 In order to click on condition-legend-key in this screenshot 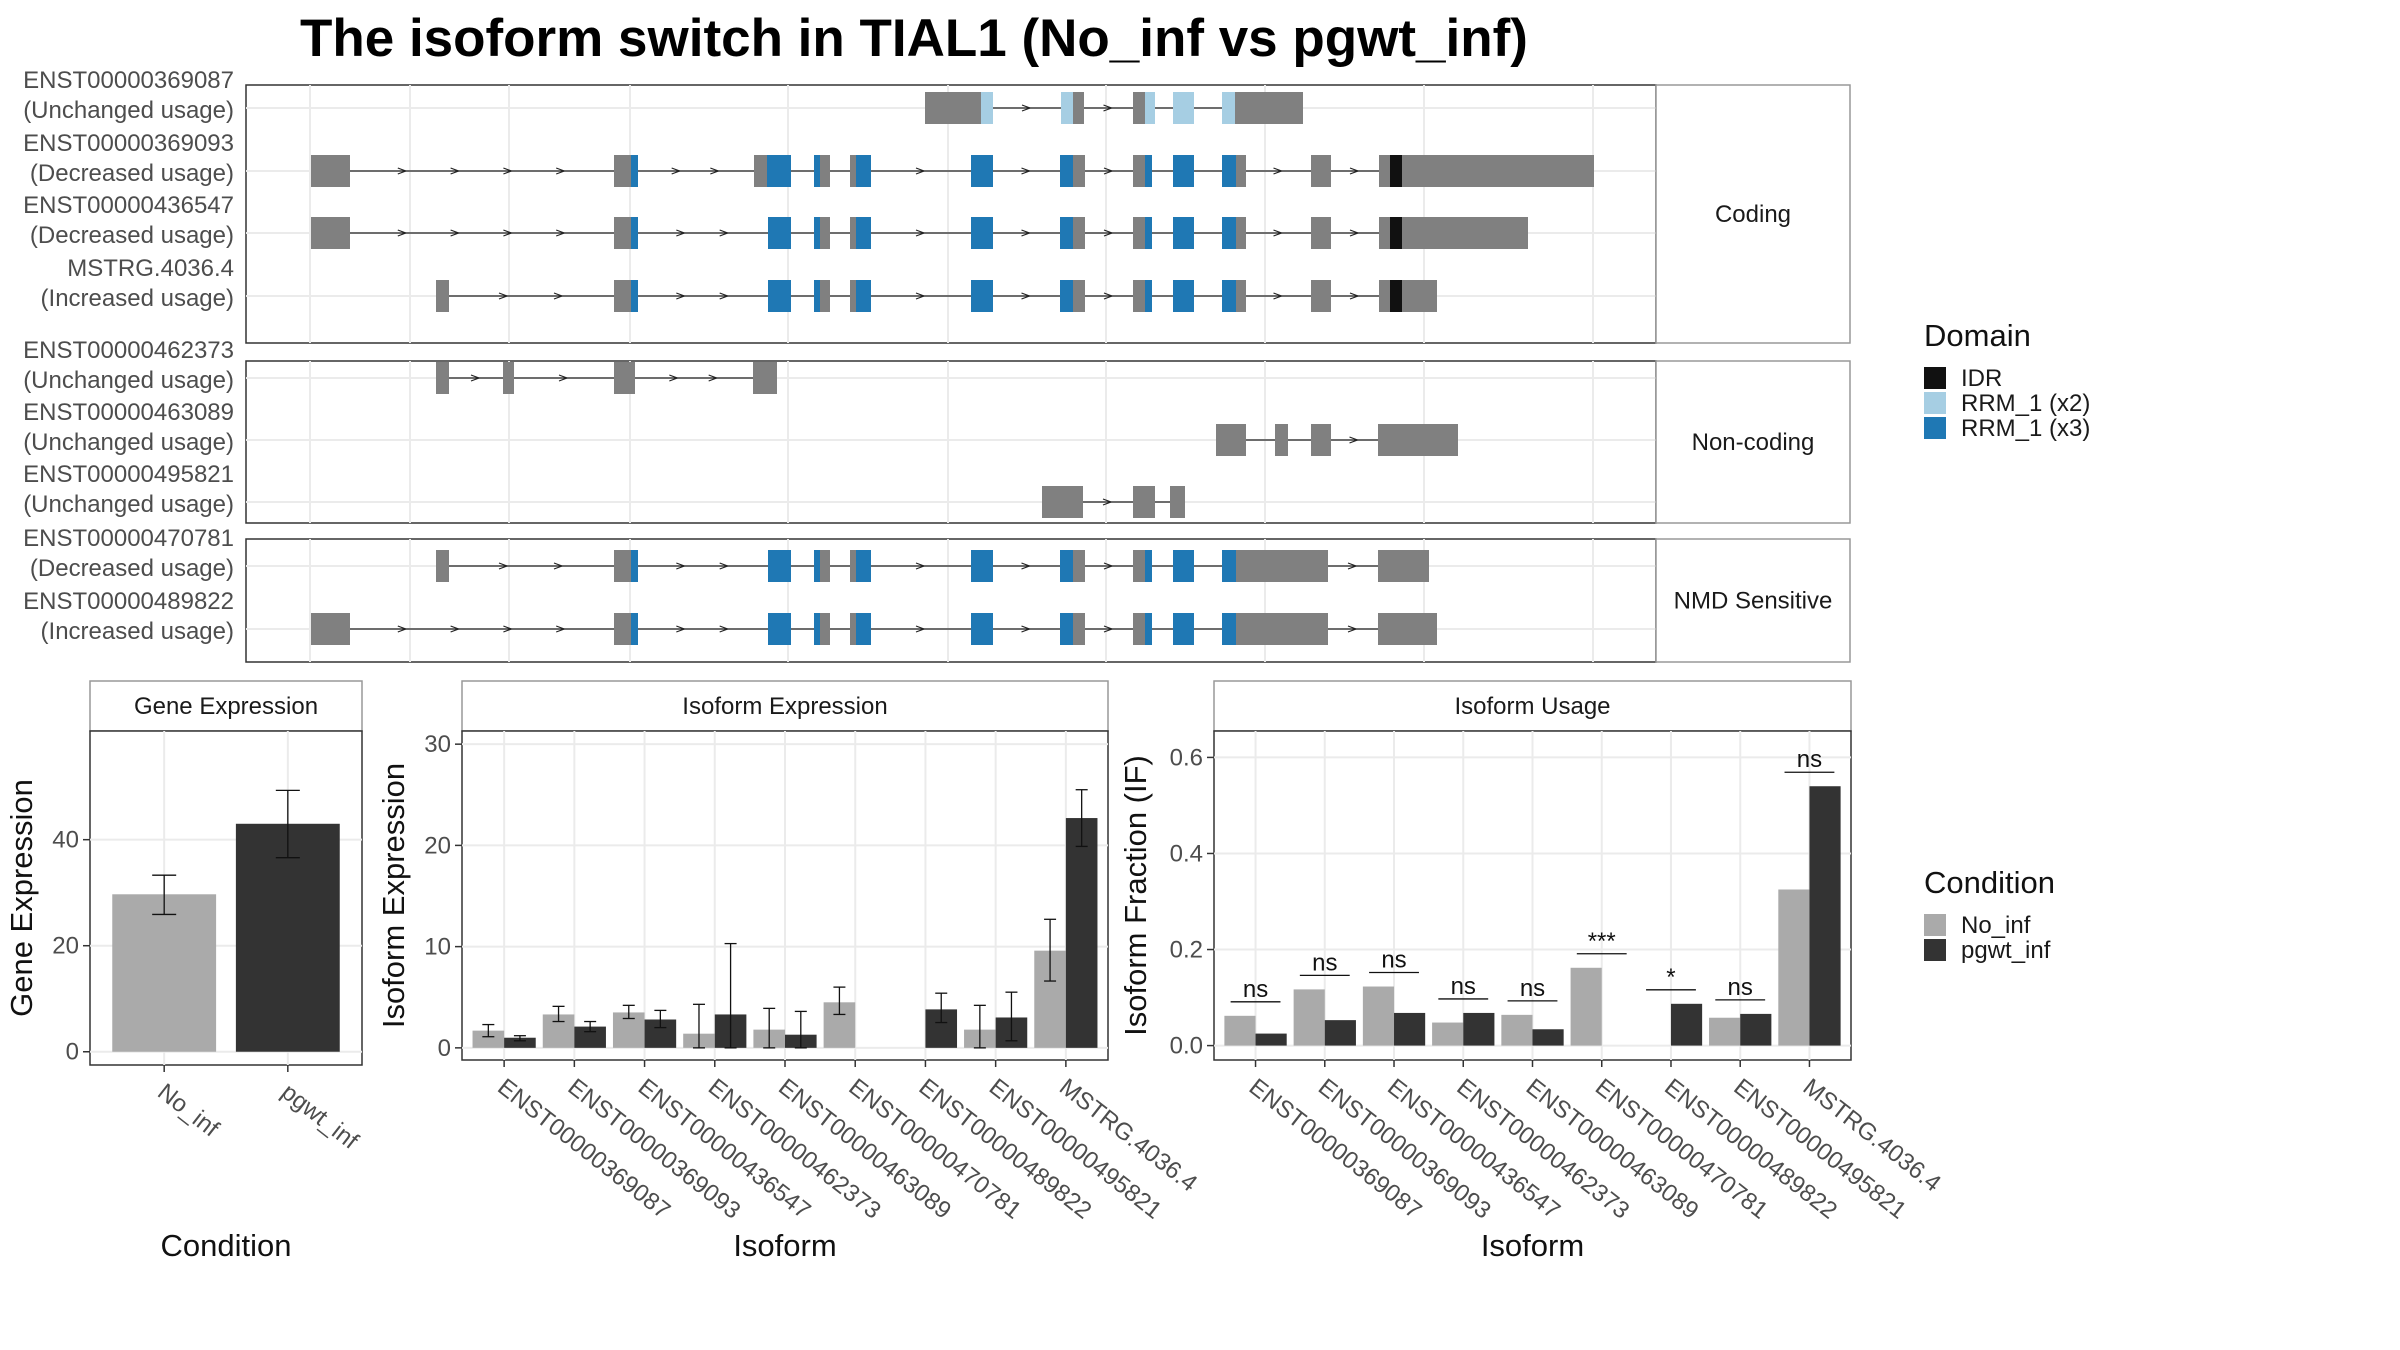, I will do `click(1935, 950)`.